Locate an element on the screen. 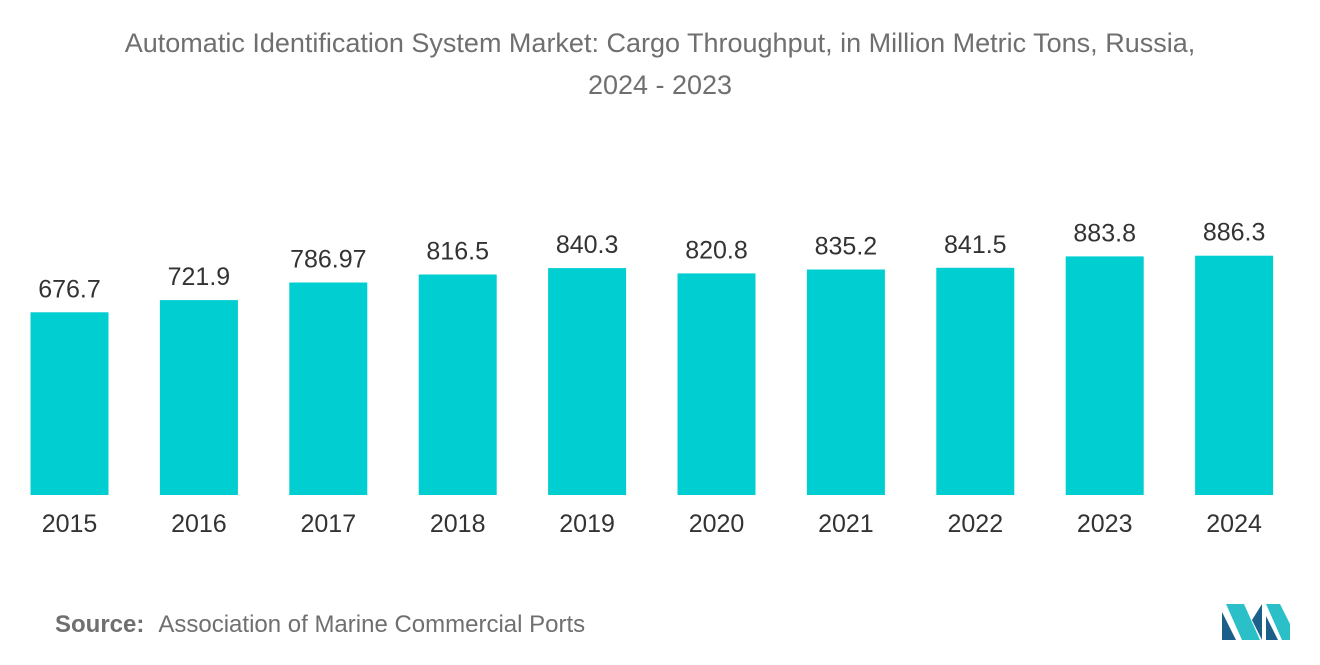 The width and height of the screenshot is (1320, 665). bar-2018 is located at coordinates (457, 384).